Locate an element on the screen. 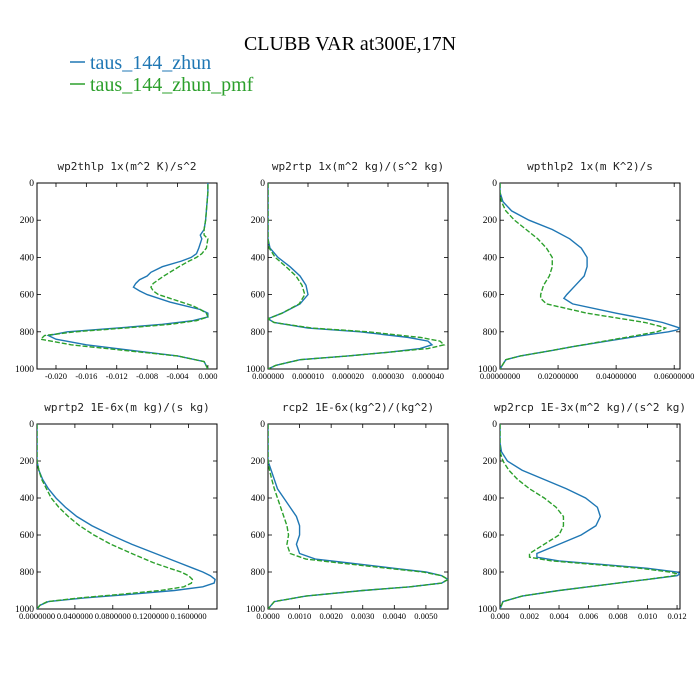 Image resolution: width=700 pixels, height=700 pixels. x-tick-label: 0.012 is located at coordinates (676, 616).